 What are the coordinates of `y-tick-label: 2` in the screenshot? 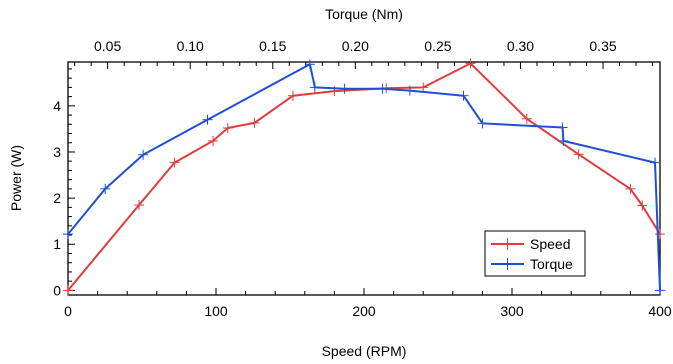 It's located at (57, 198).